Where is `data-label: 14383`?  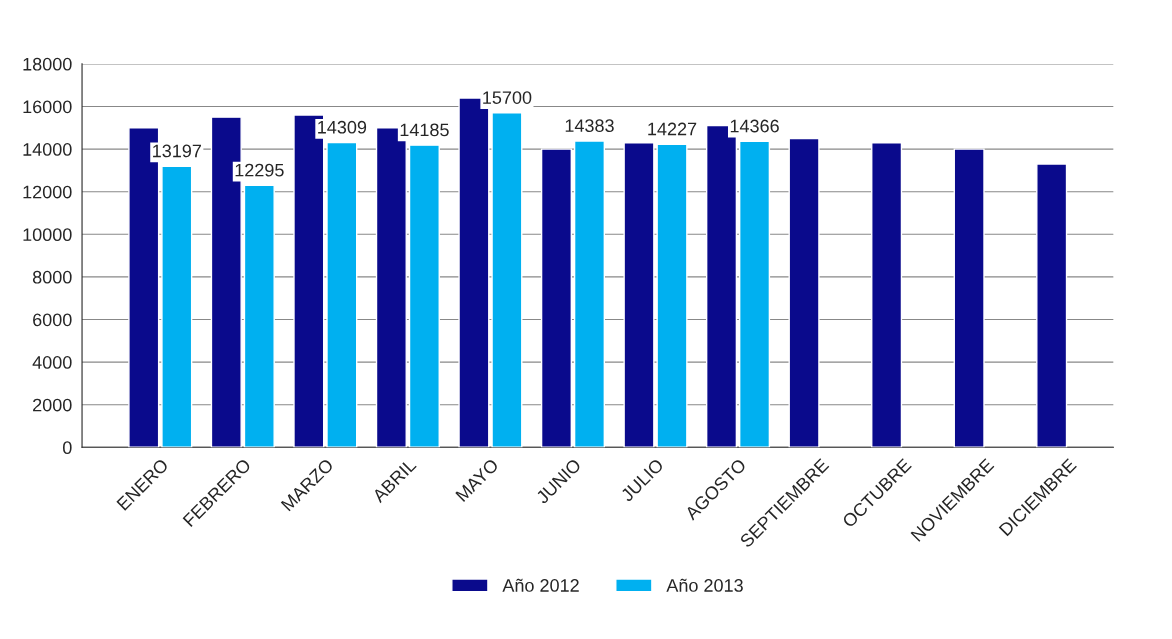
data-label: 14383 is located at coordinates (589, 126).